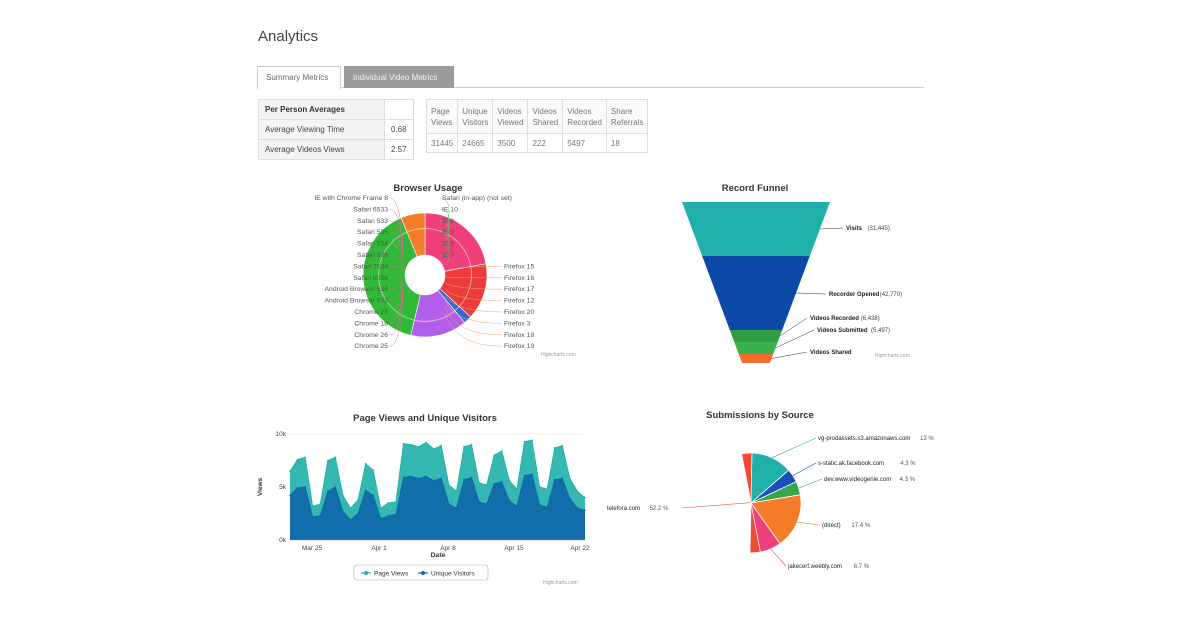  What do you see at coordinates (519, 301) in the screenshot?
I see `browser-label: Firefox 12` at bounding box center [519, 301].